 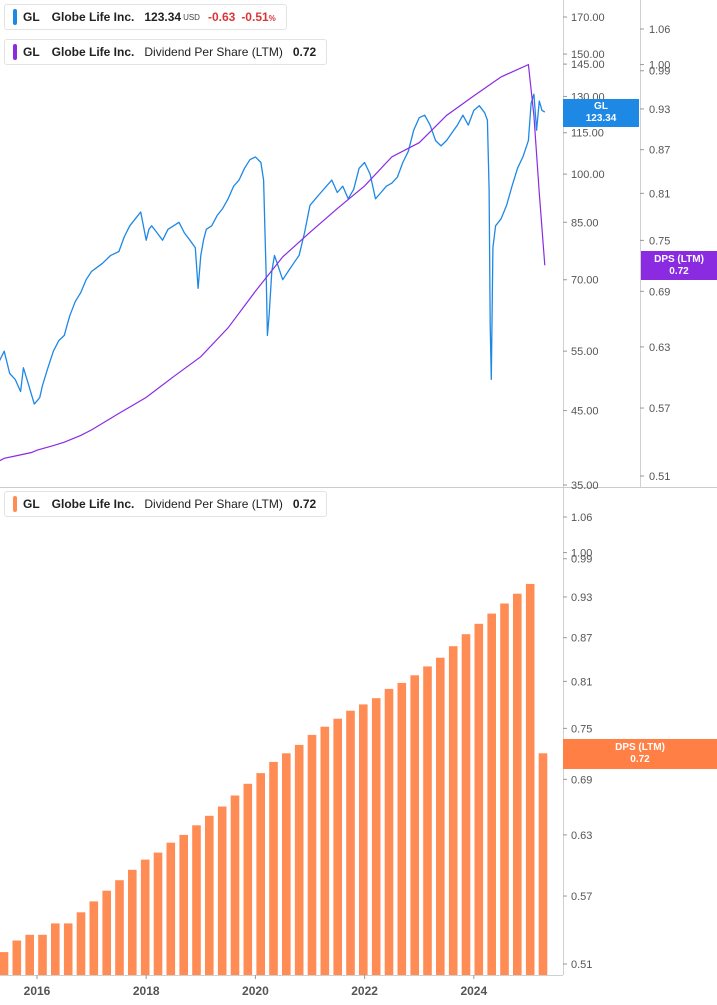 I want to click on dps-tick-label: 0.75, so click(x=659, y=241).